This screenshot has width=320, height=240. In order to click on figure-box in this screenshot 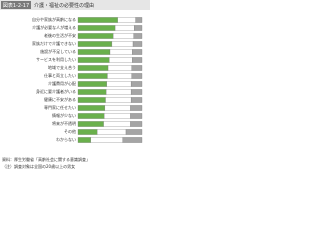, I will do `click(16, 5)`.